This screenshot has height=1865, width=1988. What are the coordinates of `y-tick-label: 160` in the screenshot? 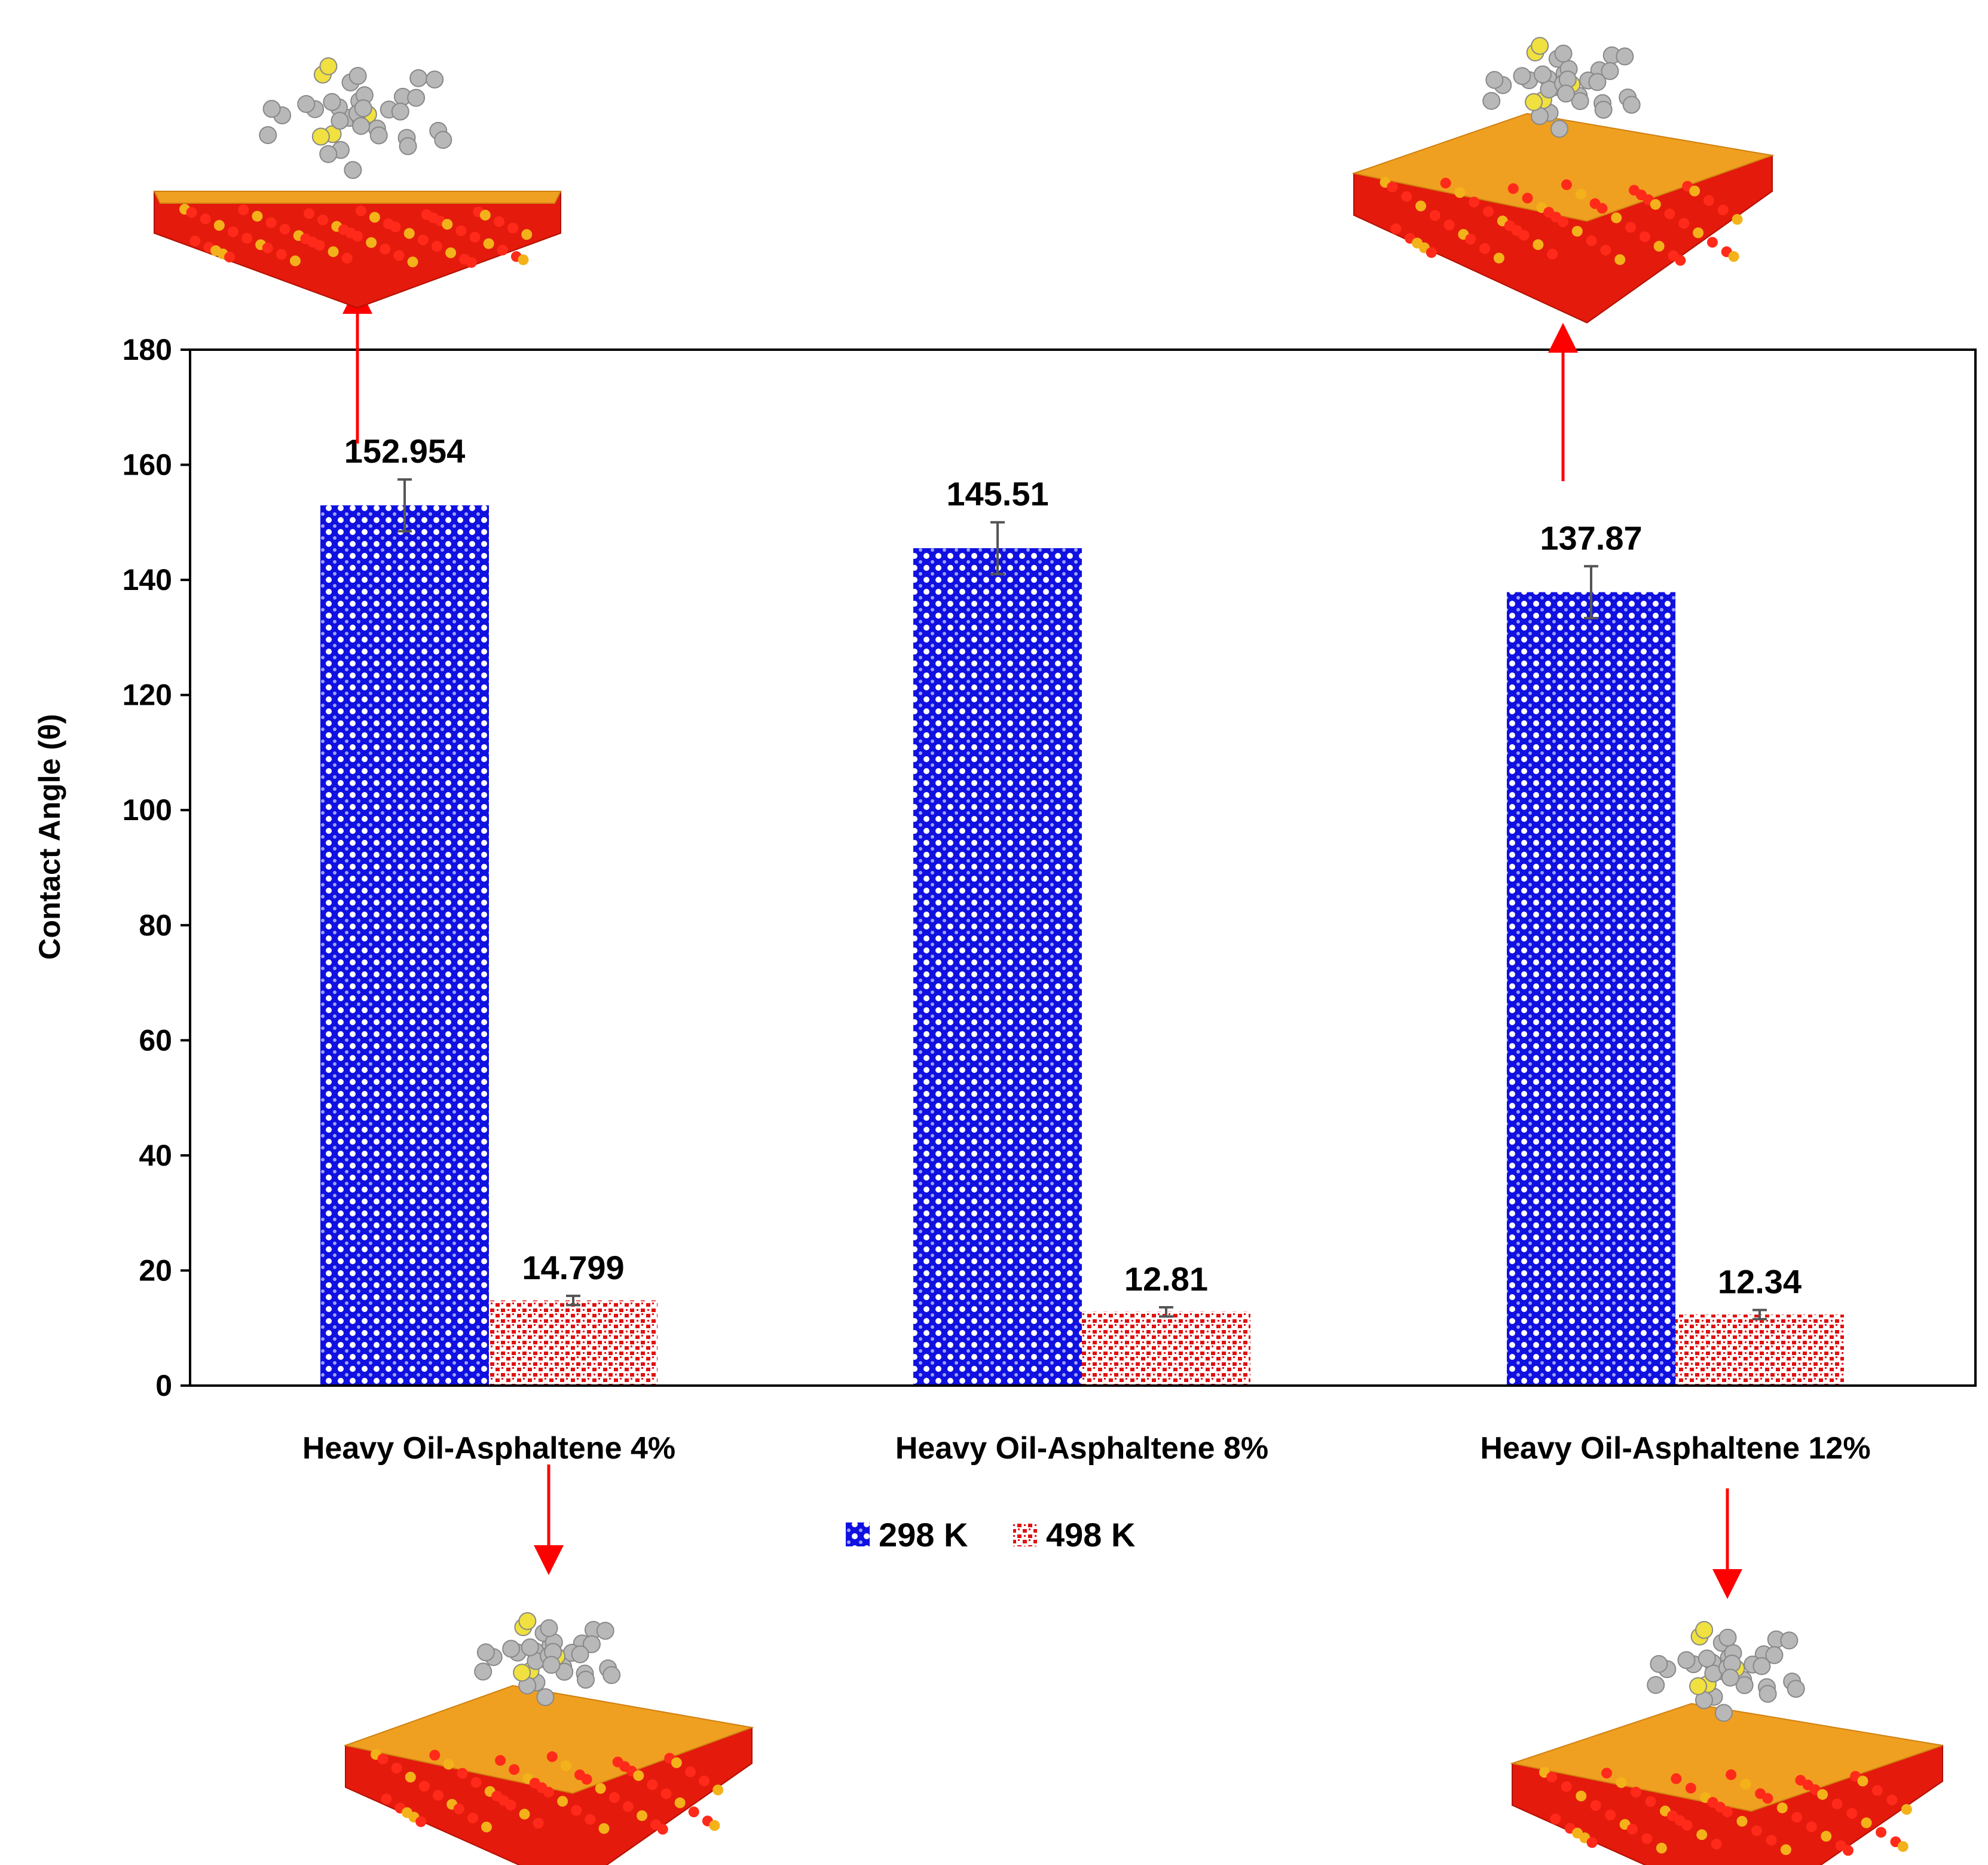 It's located at (147, 465).